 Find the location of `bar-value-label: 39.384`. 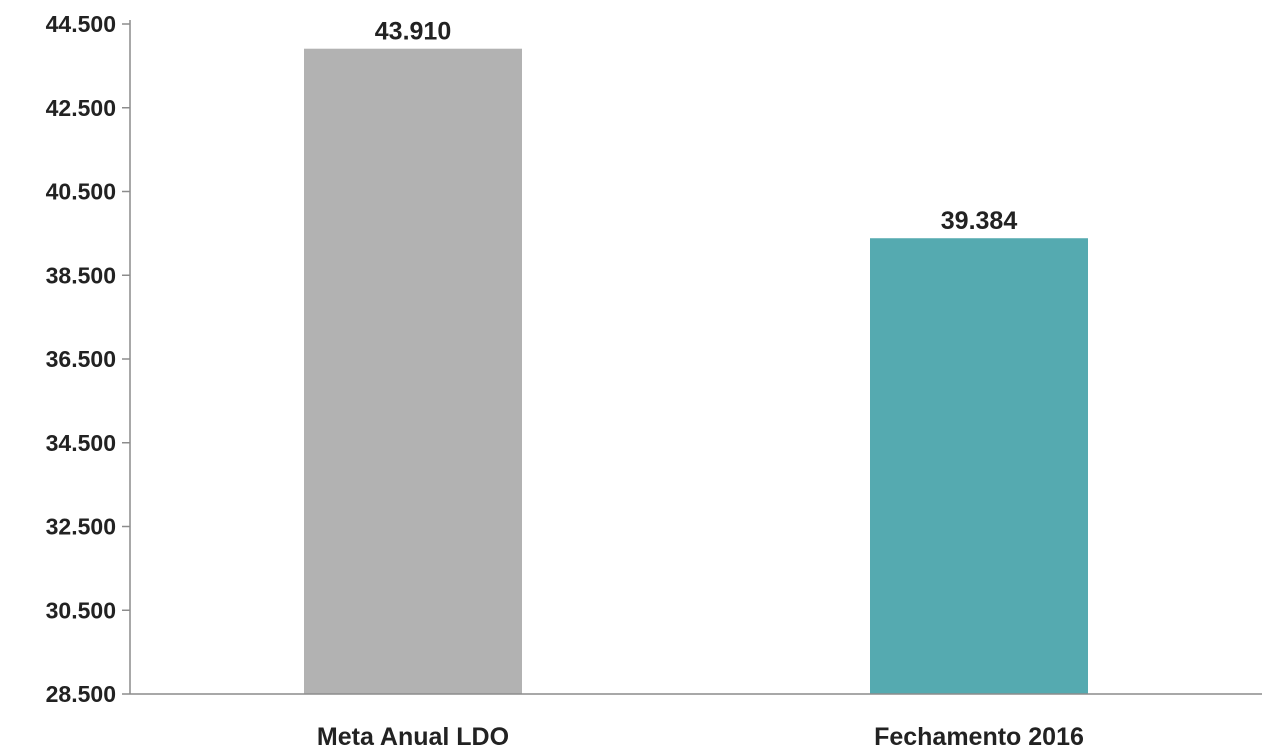

bar-value-label: 39.384 is located at coordinates (979, 221).